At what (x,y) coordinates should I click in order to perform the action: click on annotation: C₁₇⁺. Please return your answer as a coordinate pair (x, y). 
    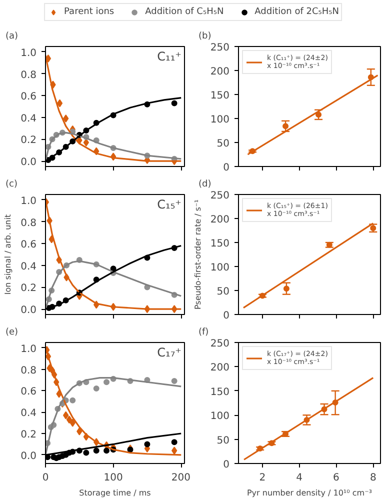
    Looking at the image, I should click on (169, 353).